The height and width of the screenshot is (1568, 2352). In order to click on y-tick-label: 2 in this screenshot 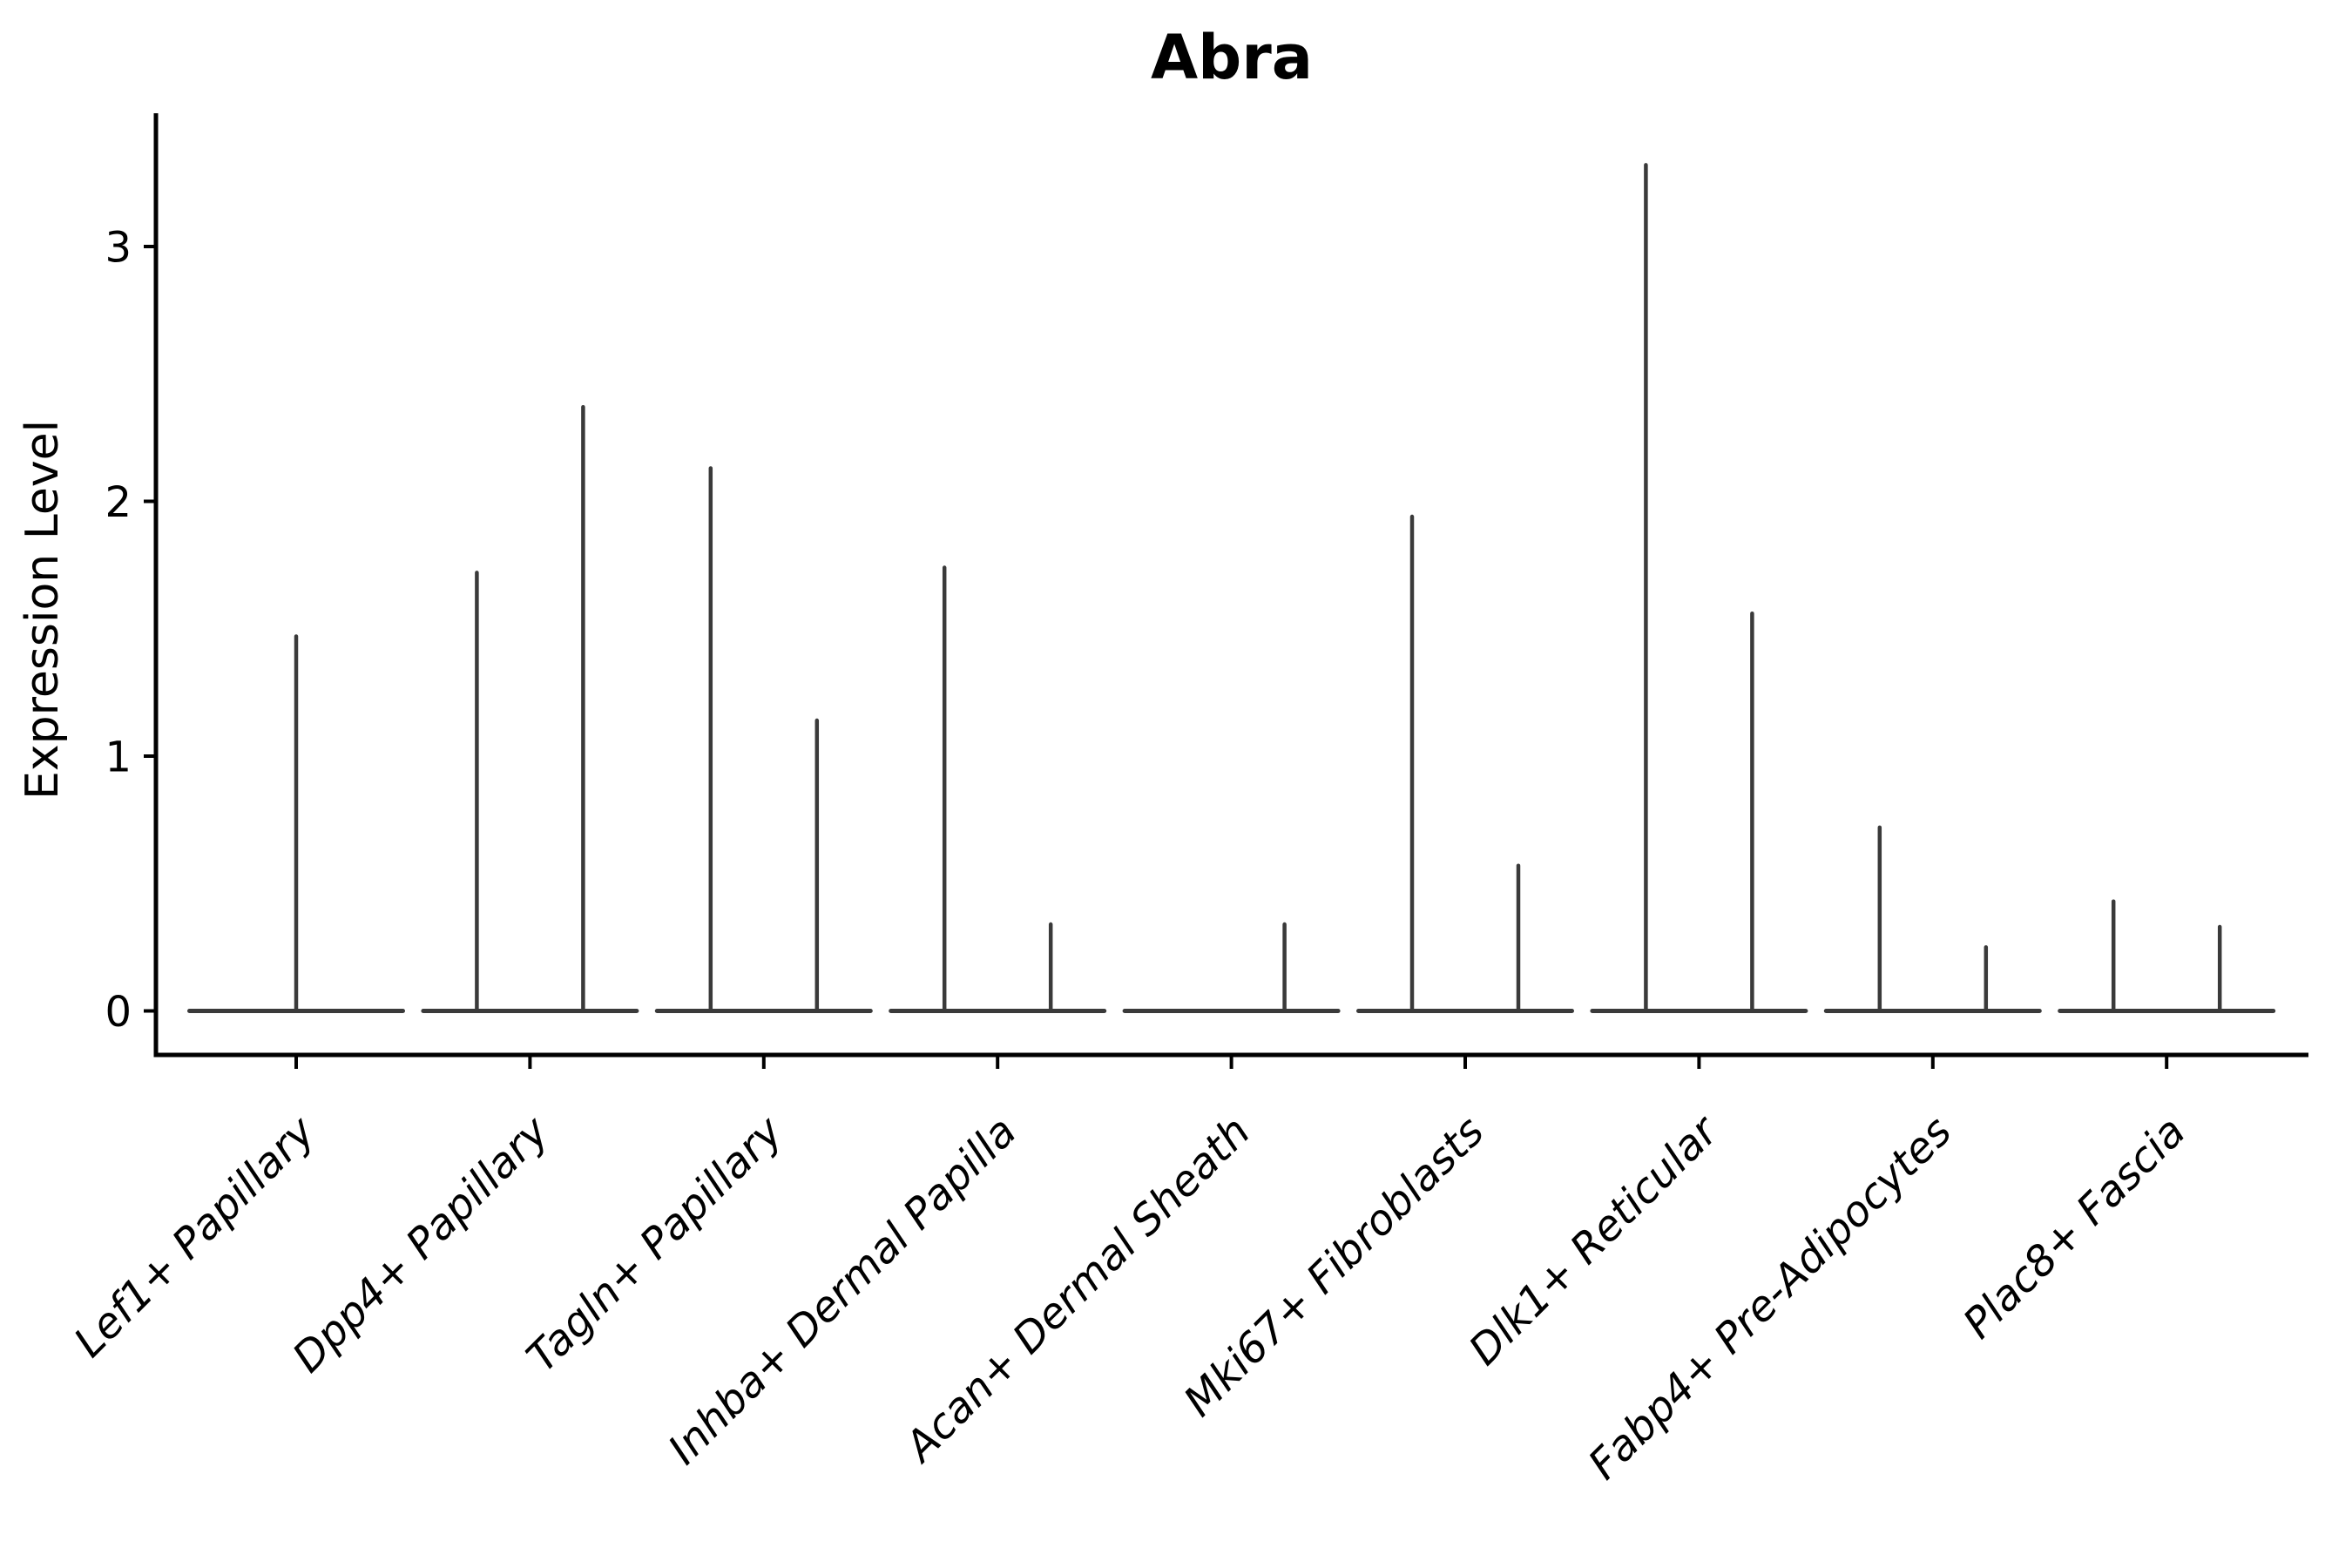, I will do `click(119, 502)`.